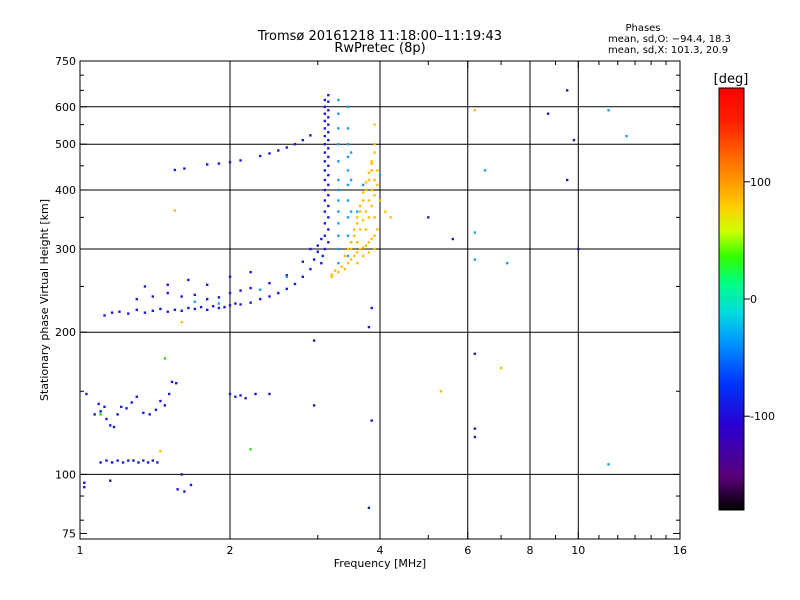 Image resolution: width=800 pixels, height=600 pixels. Describe the element at coordinates (69, 533) in the screenshot. I see `y-tick-label: 75` at that location.